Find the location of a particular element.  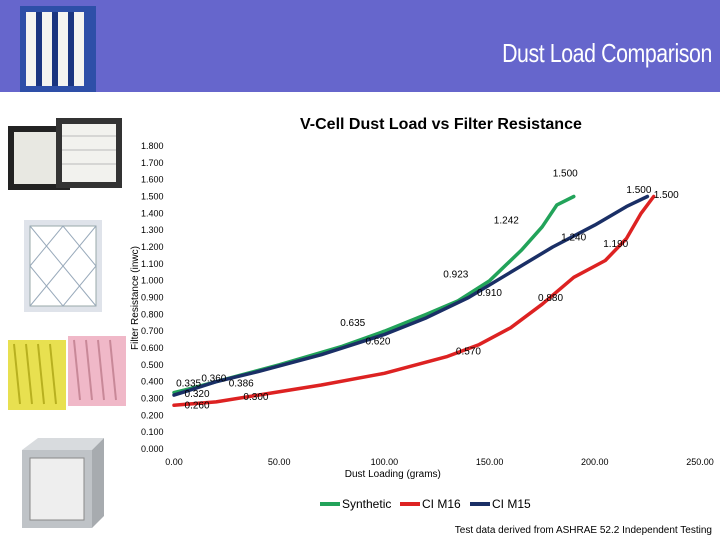

data-label: 0.386 is located at coordinates (241, 384).